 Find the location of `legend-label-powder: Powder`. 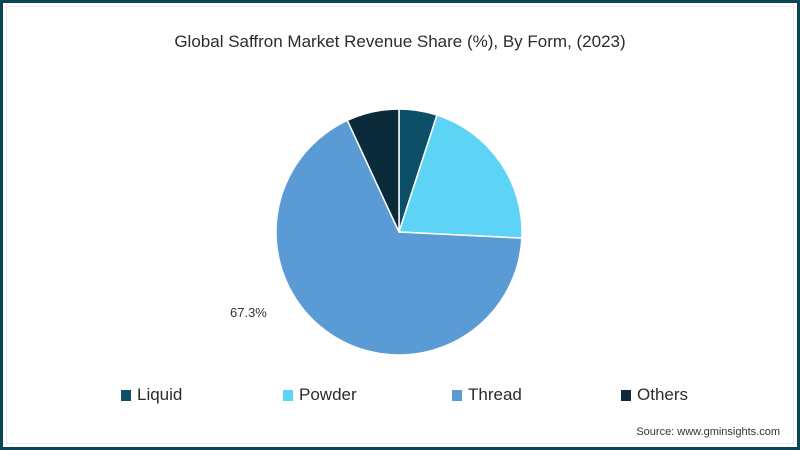

legend-label-powder: Powder is located at coordinates (328, 394).